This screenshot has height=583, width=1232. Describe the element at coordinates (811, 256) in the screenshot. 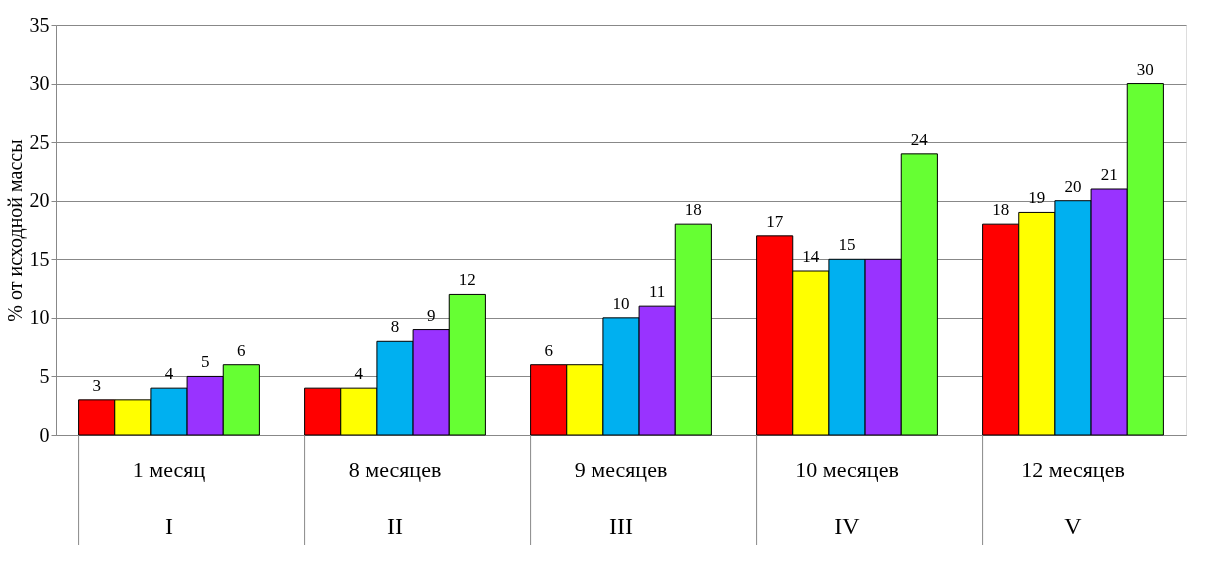

I see `data-label: 14` at that location.